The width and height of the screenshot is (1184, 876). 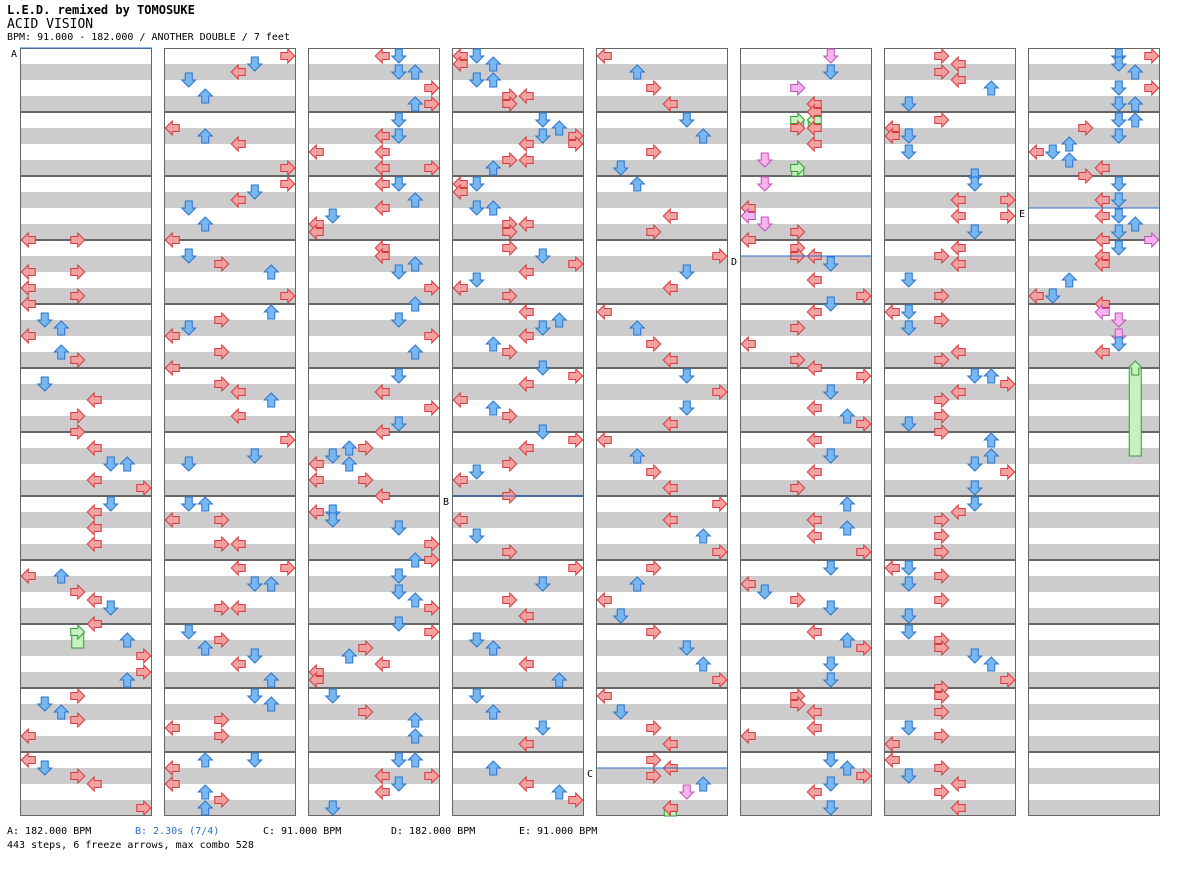 What do you see at coordinates (433, 831) in the screenshot?
I see `bpm-d-label: D: 182.000 BPM` at bounding box center [433, 831].